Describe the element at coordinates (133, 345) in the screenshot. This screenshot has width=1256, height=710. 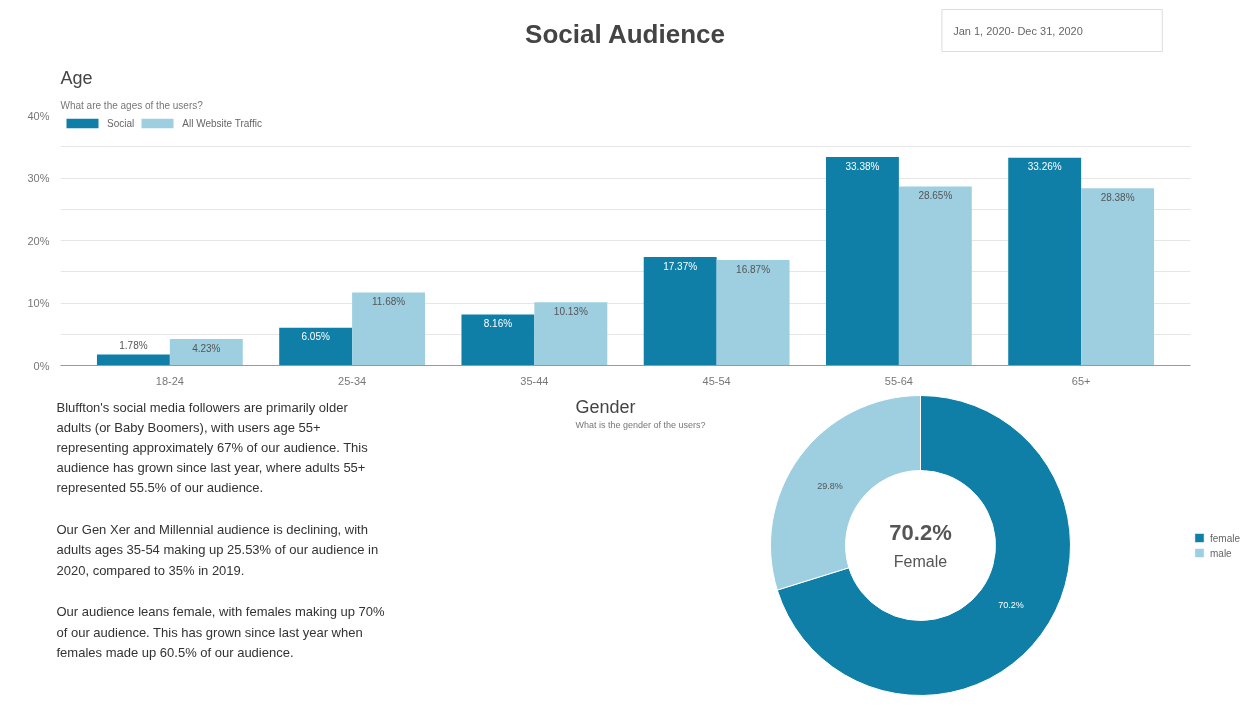
I see `data-label: 1.78%` at that location.